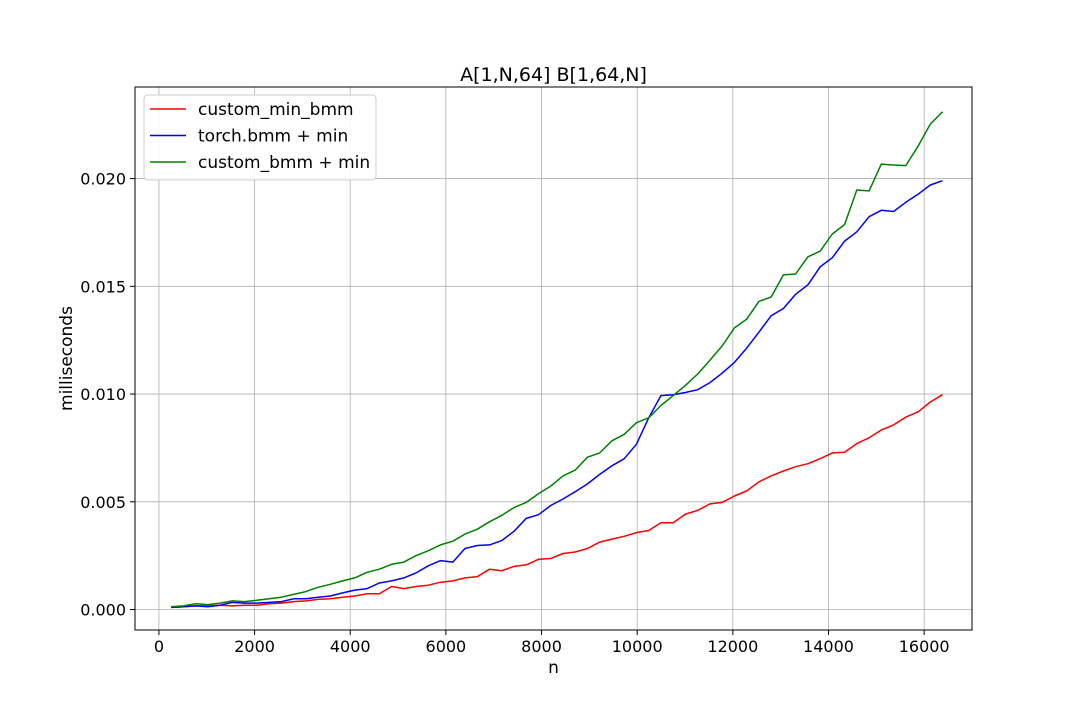  I want to click on x-tick-label: 14000, so click(828, 646).